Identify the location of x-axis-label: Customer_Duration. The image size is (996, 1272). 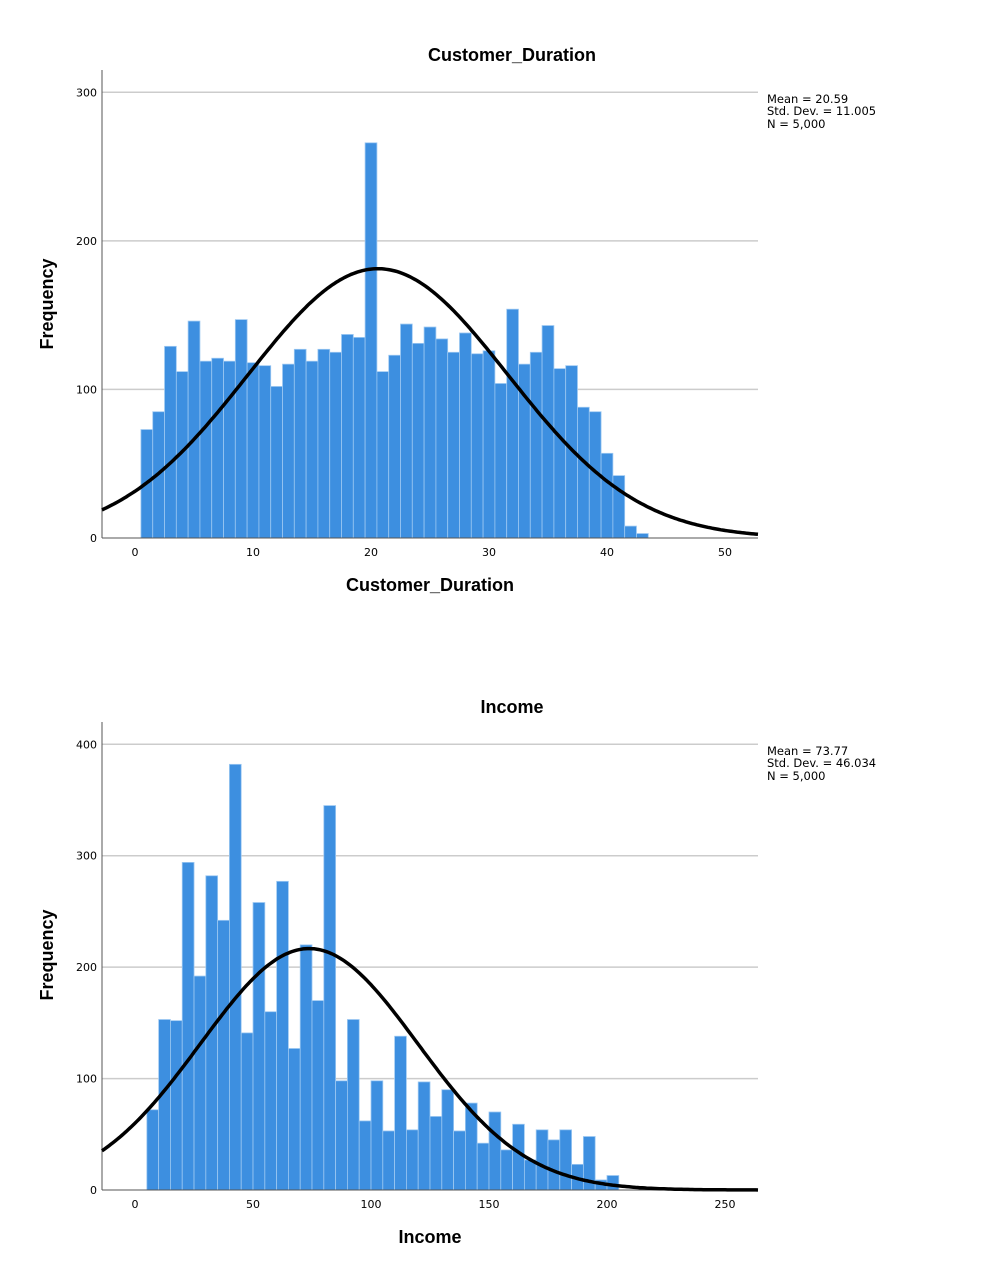
(430, 585).